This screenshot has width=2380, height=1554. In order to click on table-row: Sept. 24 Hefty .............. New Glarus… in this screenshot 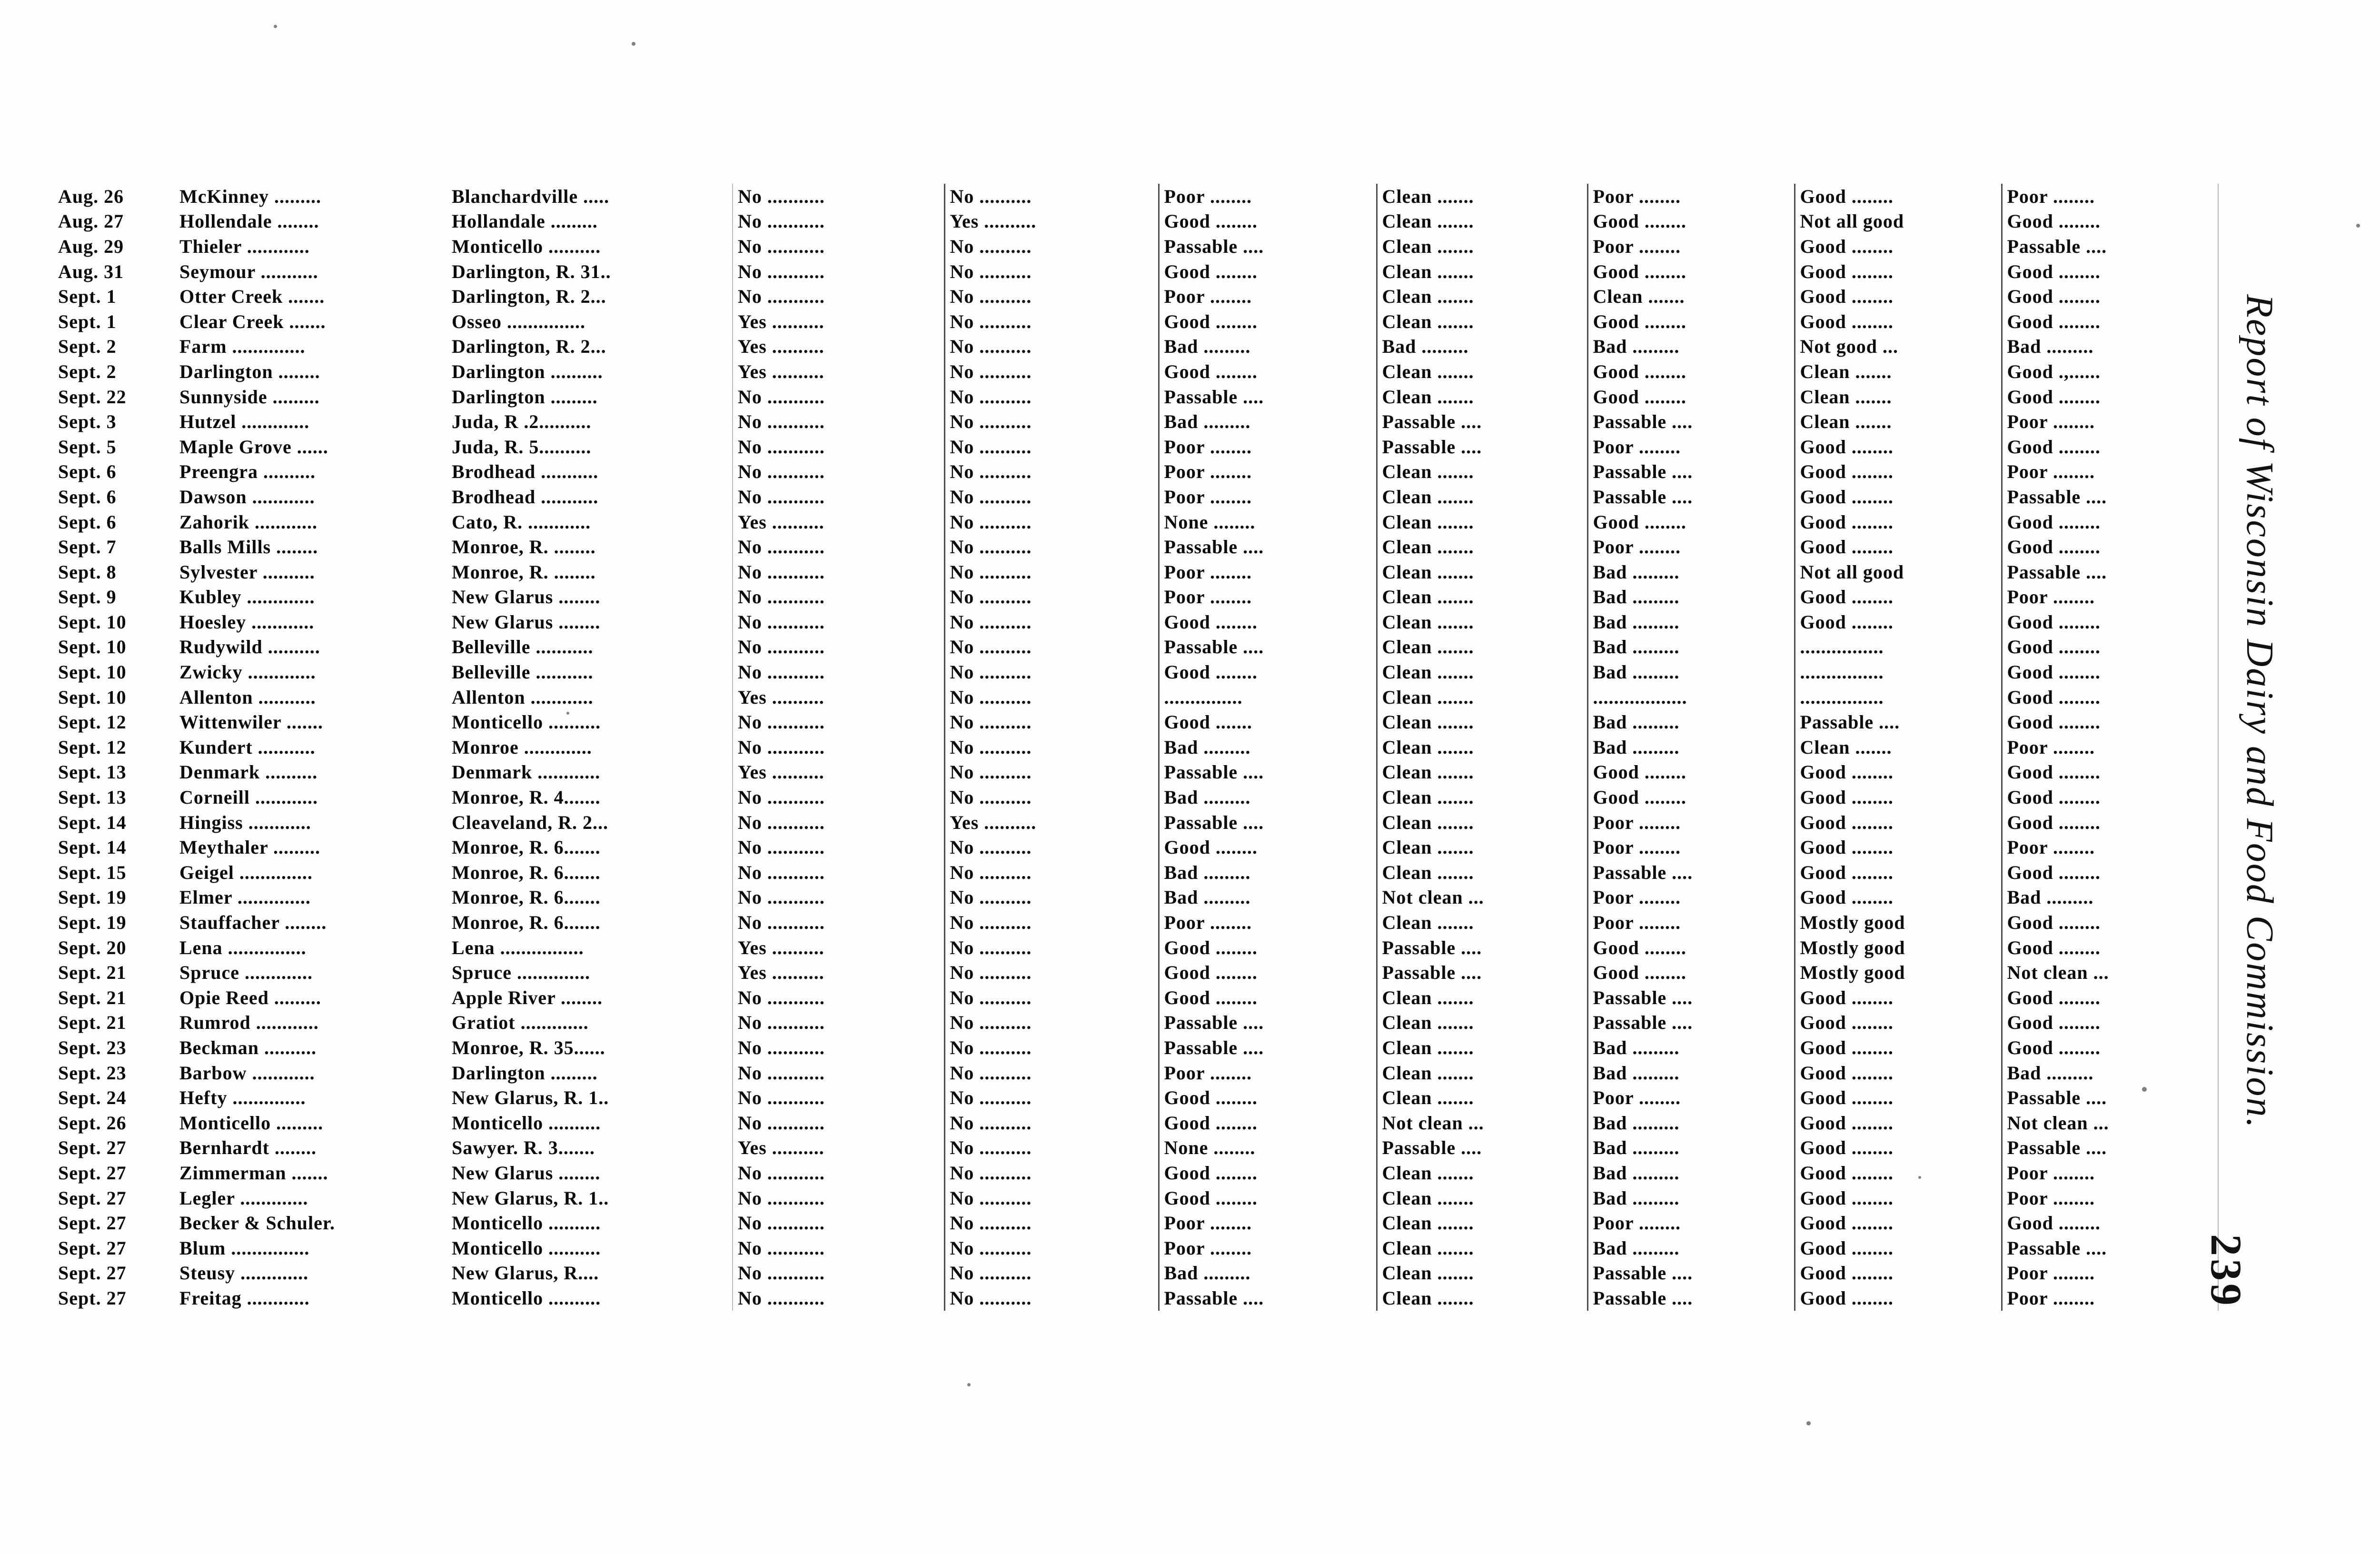, I will do `click(1136, 1097)`.